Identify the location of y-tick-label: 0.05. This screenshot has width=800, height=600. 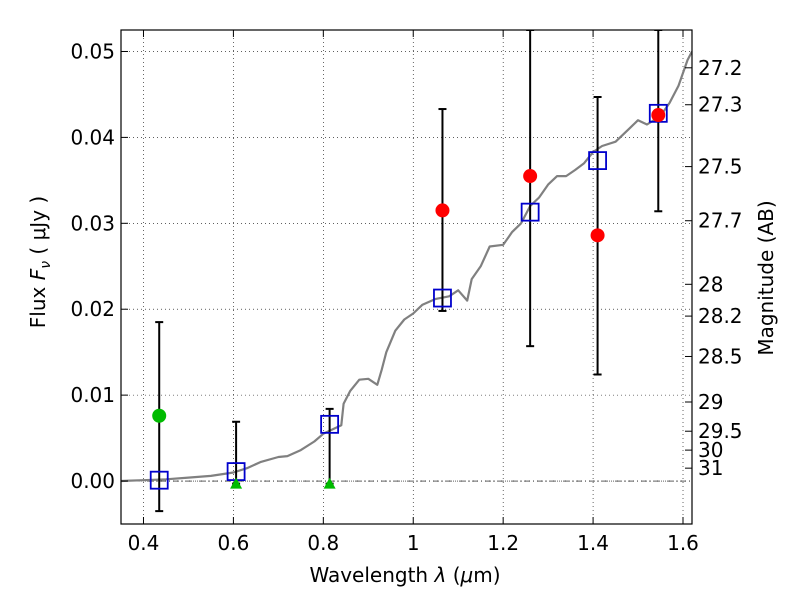
(92, 51).